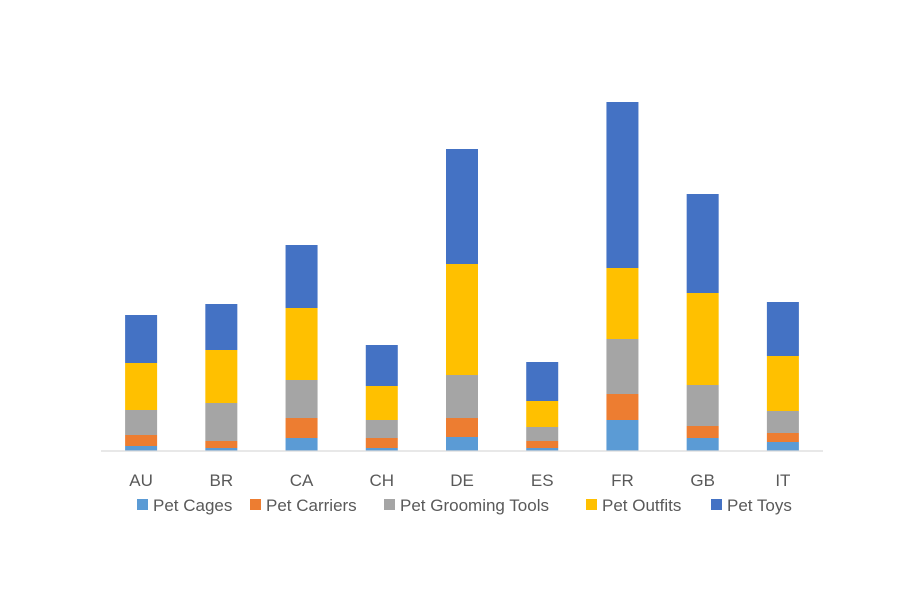 This screenshot has height=600, width=900. Describe the element at coordinates (381, 365) in the screenshot. I see `bar-ch-pet-toys` at that location.